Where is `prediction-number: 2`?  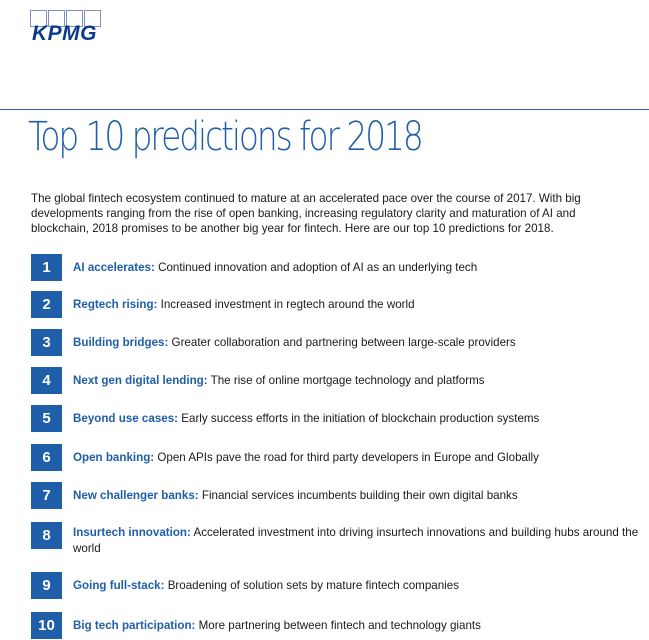 prediction-number: 2 is located at coordinates (46, 304).